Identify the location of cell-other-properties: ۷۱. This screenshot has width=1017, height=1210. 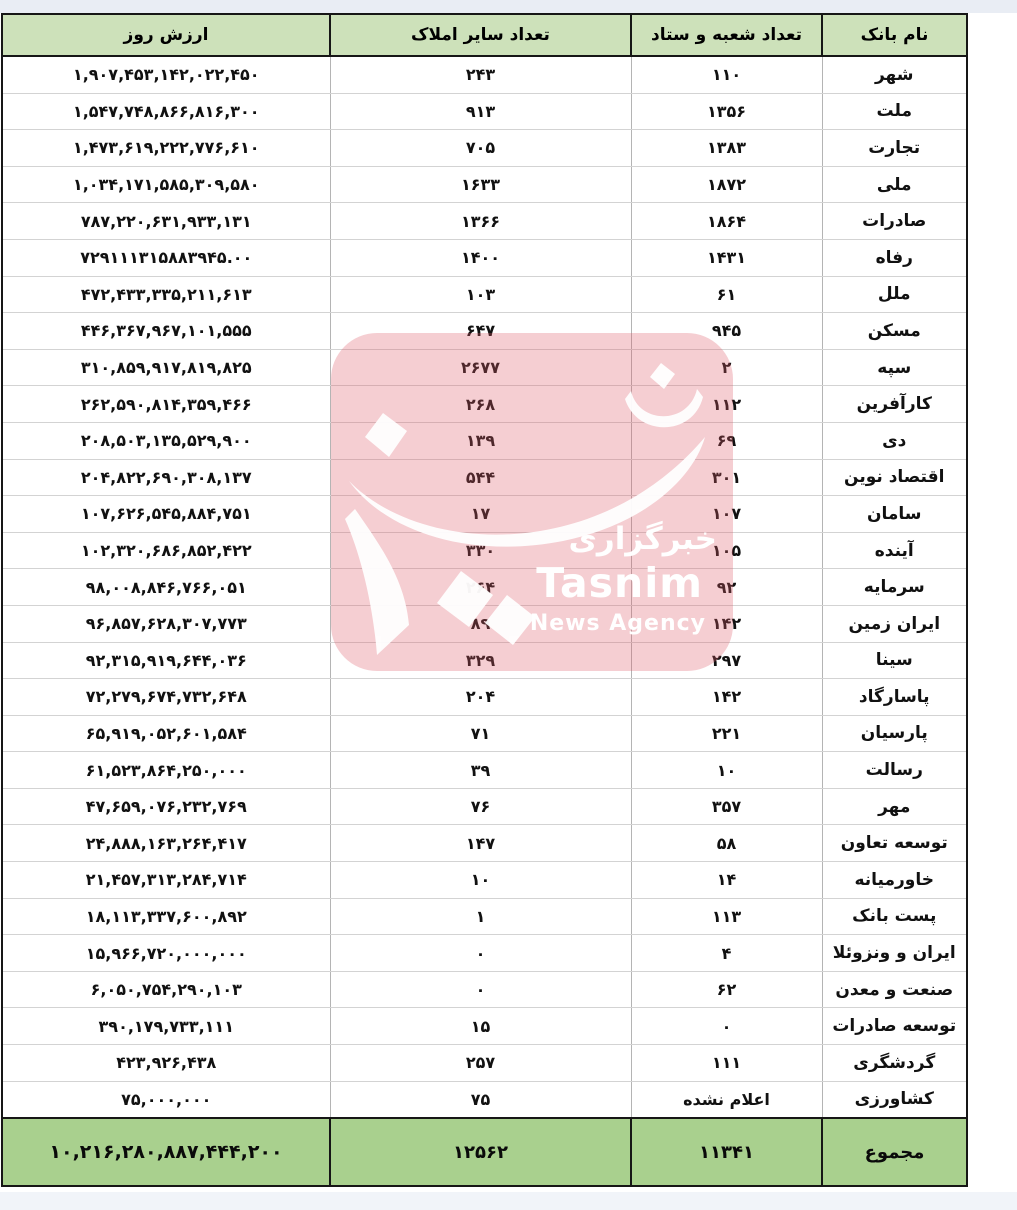
(480, 734).